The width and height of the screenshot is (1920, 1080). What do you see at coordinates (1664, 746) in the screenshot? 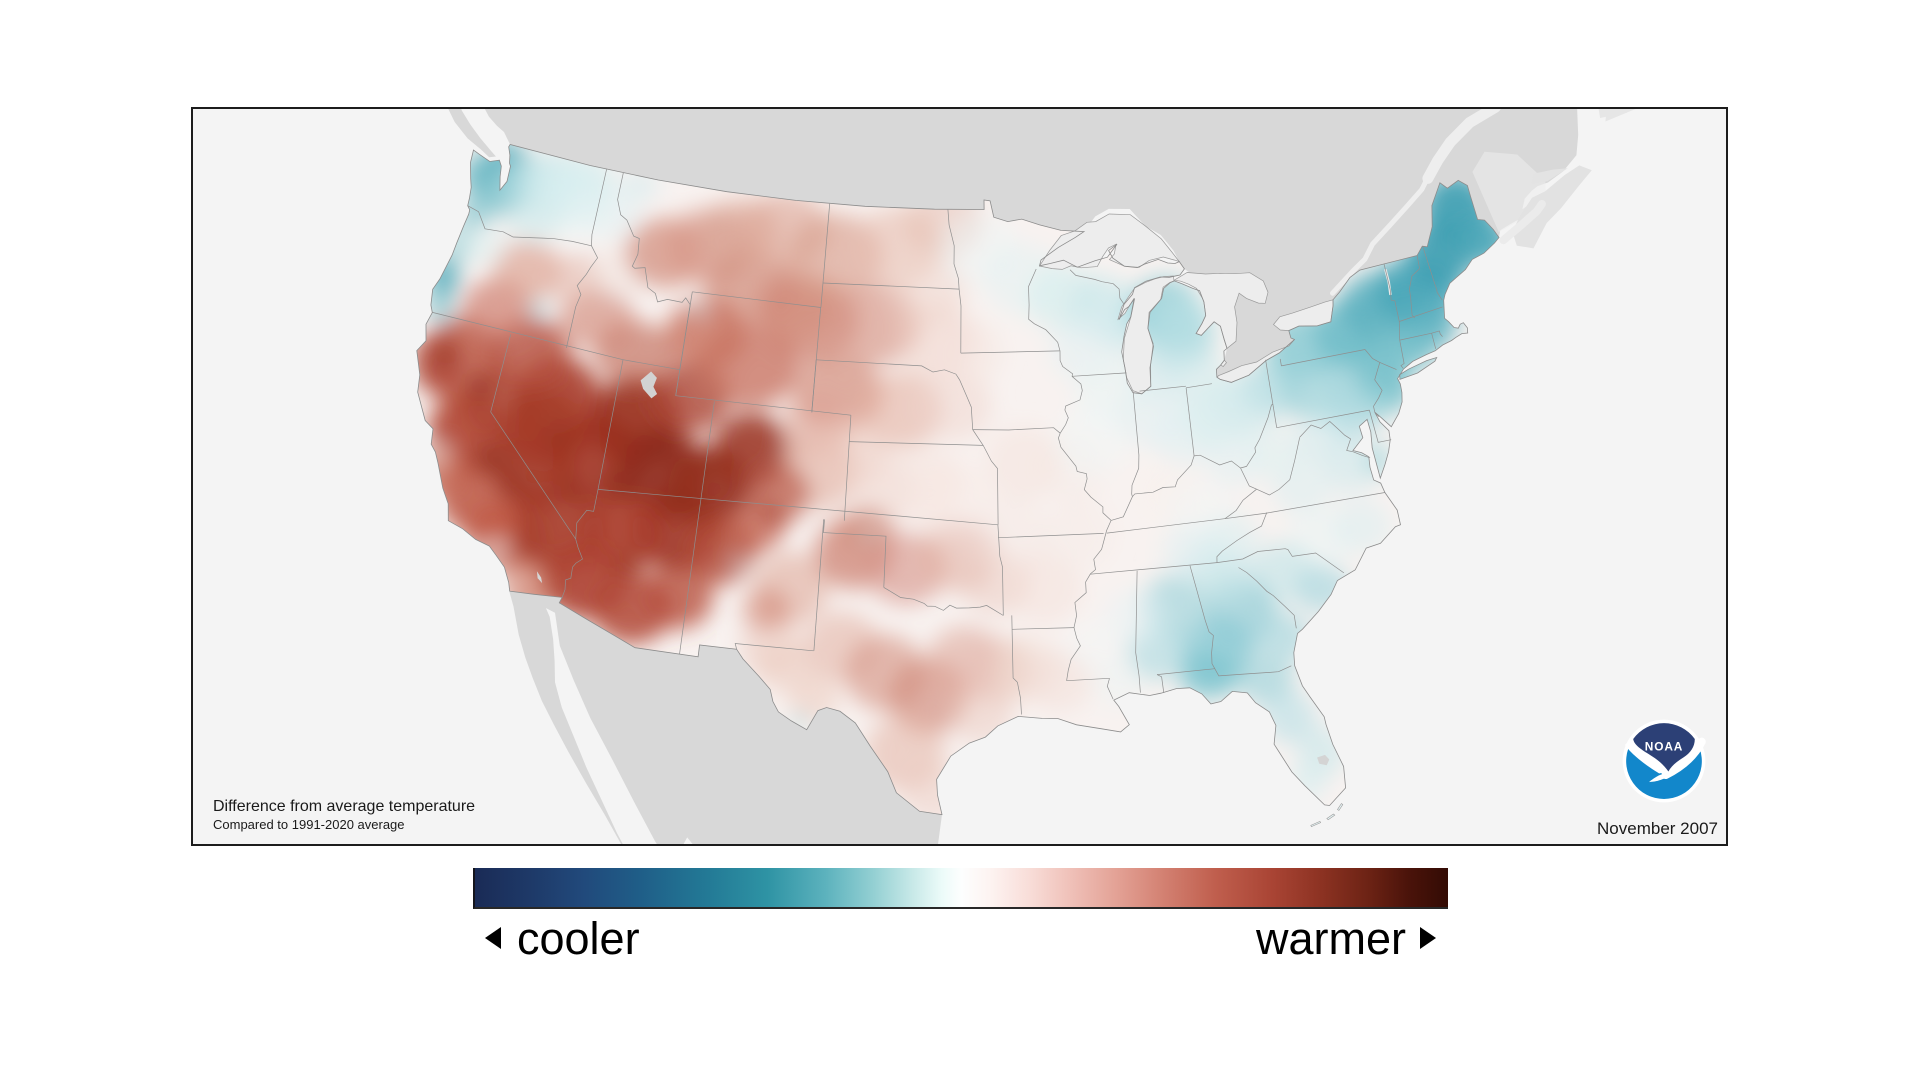
I see `svg-text: NOAA` at bounding box center [1664, 746].